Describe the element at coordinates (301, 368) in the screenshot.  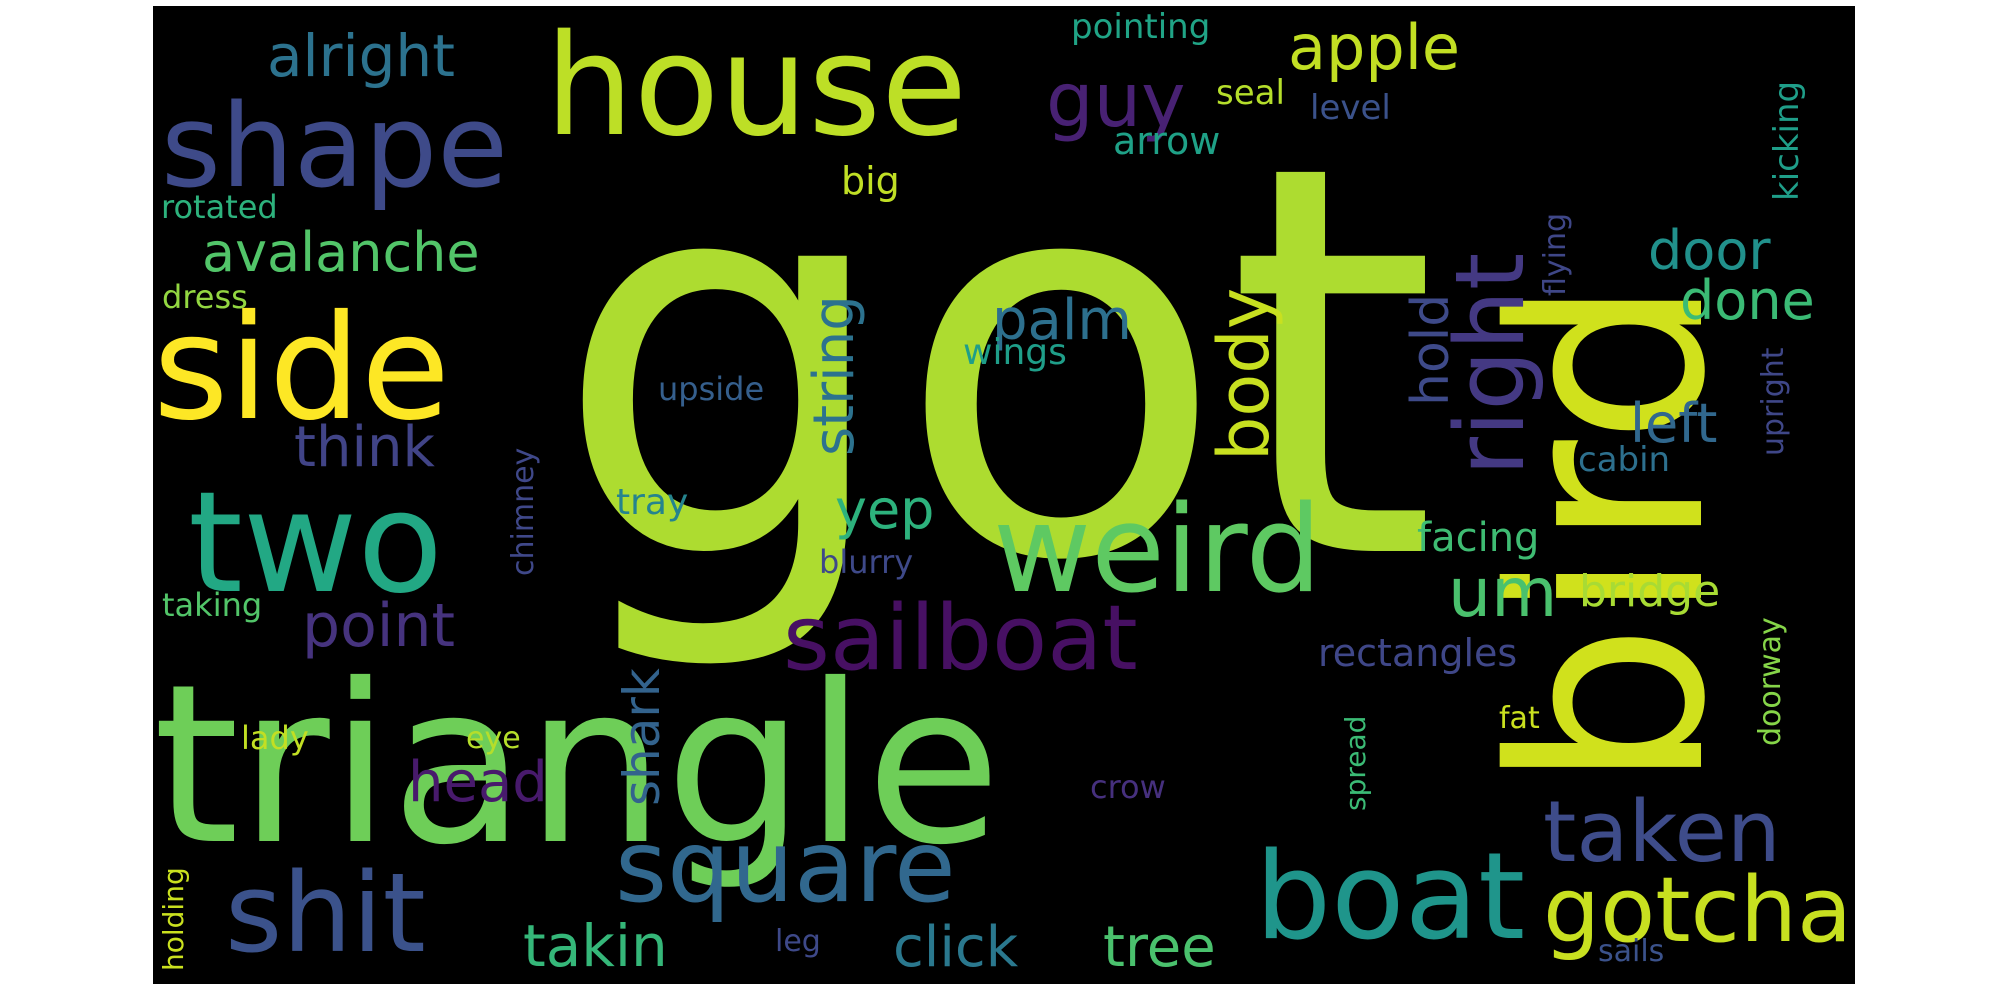
I see `word-side: side` at that location.